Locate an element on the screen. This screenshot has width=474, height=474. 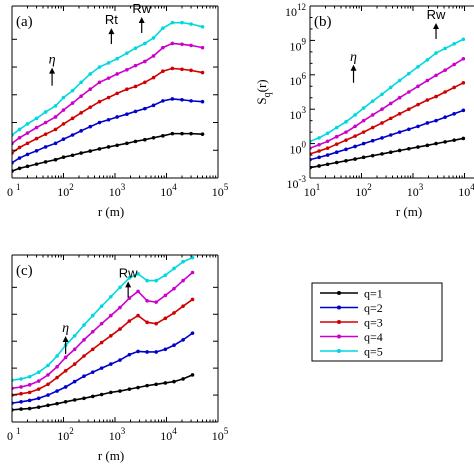
series-line-q3 is located at coordinates (107, 110).